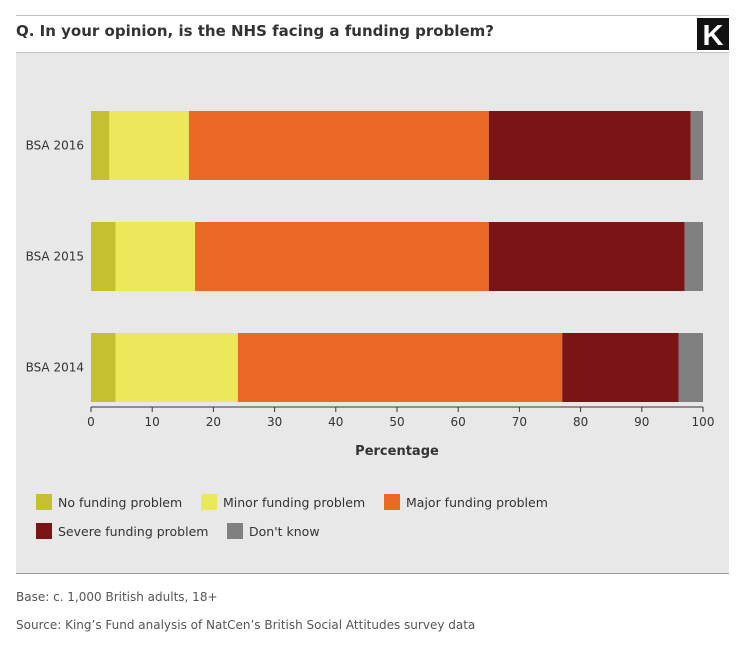 The image size is (745, 665). I want to click on x-tick-label: 20, so click(213, 422).